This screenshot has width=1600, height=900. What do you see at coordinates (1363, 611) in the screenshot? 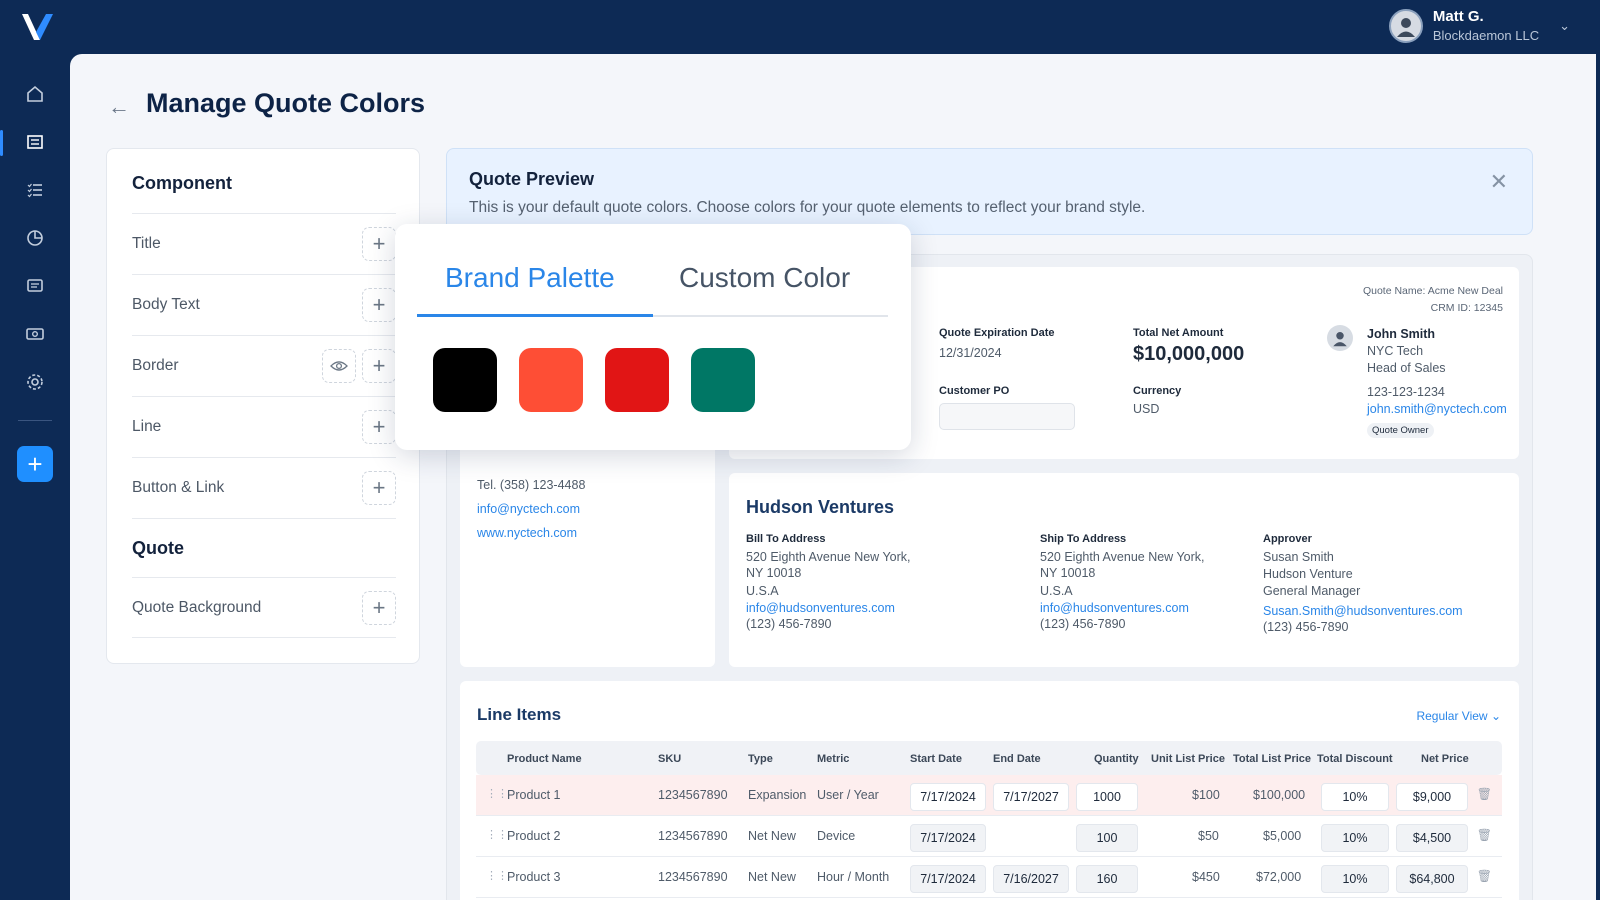
I see `approver-email: Susan.Smith@hudsonventures.com` at bounding box center [1363, 611].